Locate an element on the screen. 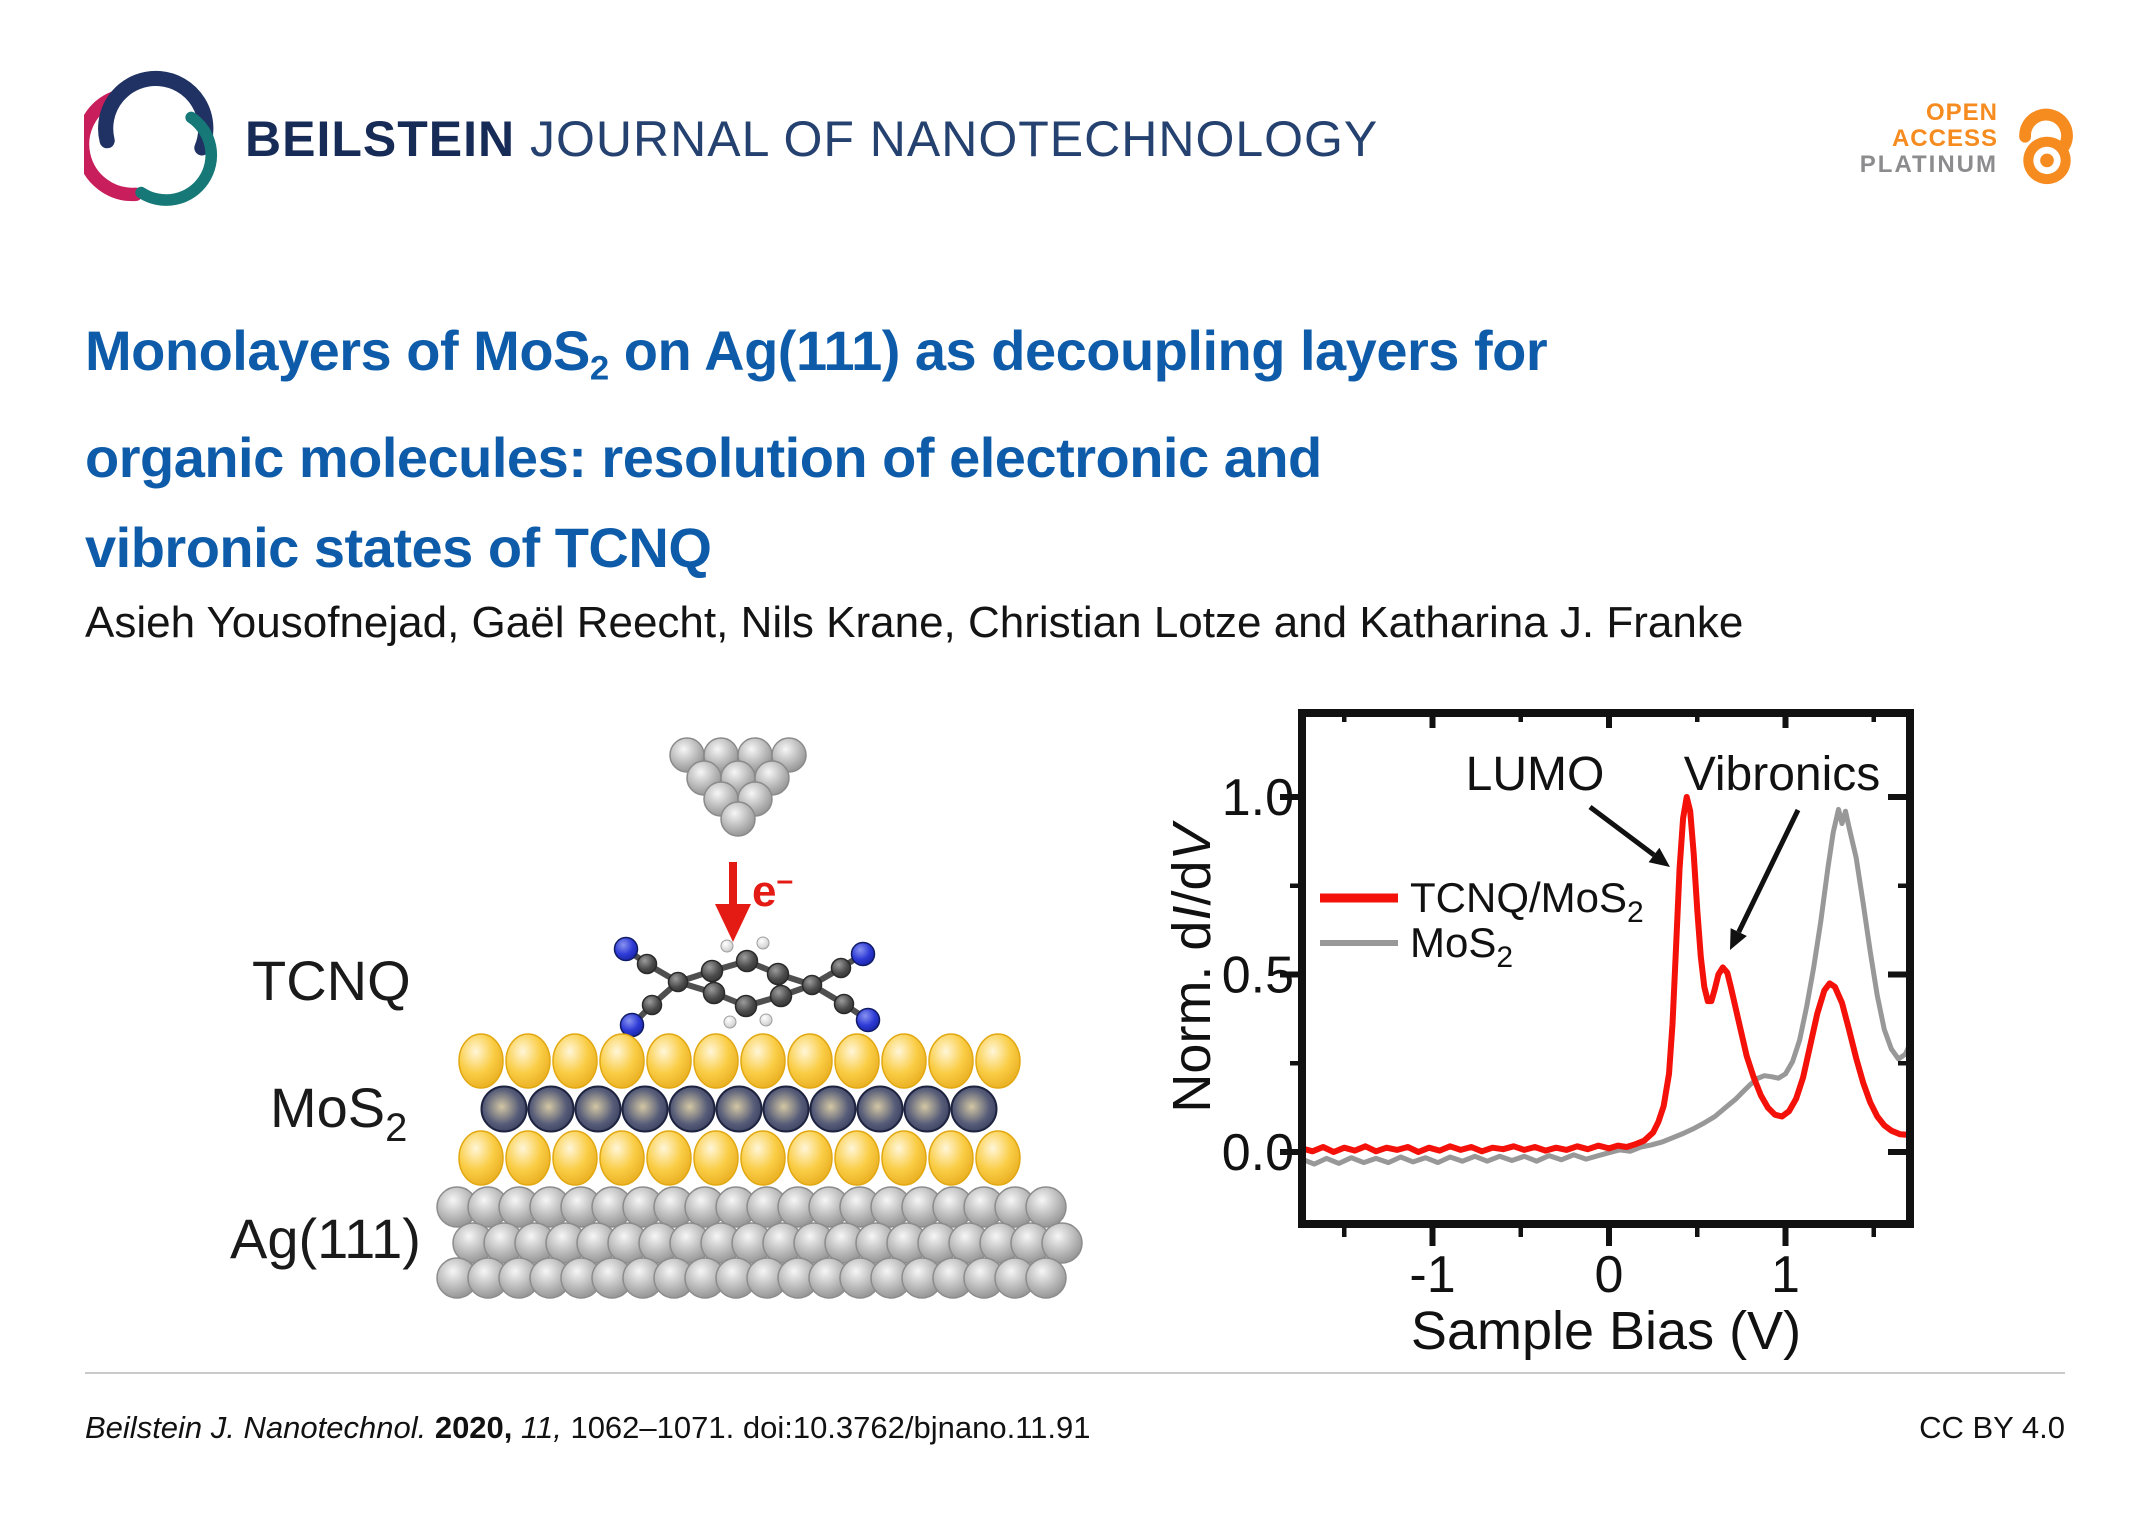 The height and width of the screenshot is (1527, 2150). license-label: CC BY 4.0 is located at coordinates (1992, 1427).